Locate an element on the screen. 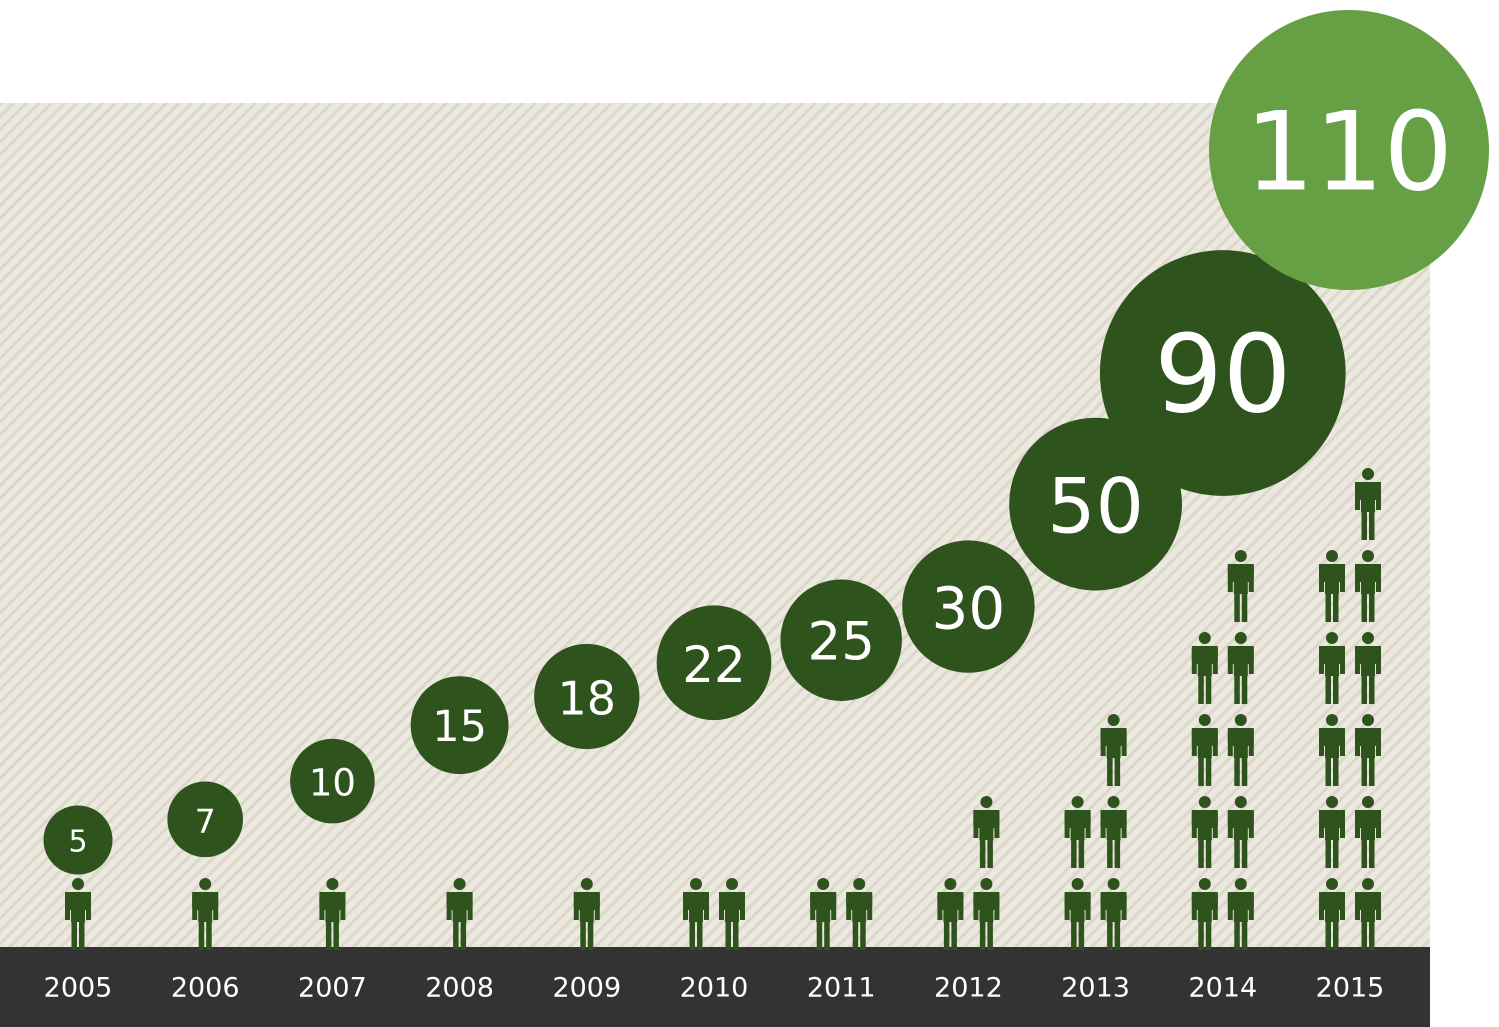 This screenshot has height=1027, width=1499. value-bubble-2005 is located at coordinates (78, 840).